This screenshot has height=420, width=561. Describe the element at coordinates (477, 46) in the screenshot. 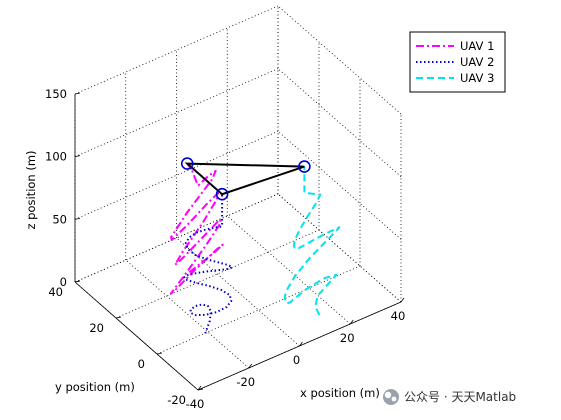

I see `legend-label-uav1: UAV 1` at that location.